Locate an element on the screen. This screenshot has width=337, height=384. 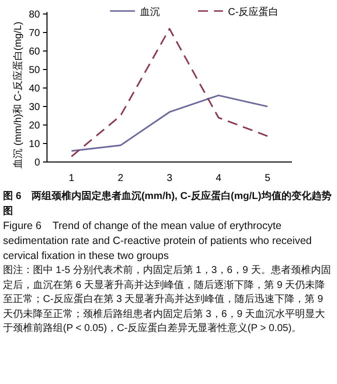
y-tick-label: 30 is located at coordinates (34, 107).